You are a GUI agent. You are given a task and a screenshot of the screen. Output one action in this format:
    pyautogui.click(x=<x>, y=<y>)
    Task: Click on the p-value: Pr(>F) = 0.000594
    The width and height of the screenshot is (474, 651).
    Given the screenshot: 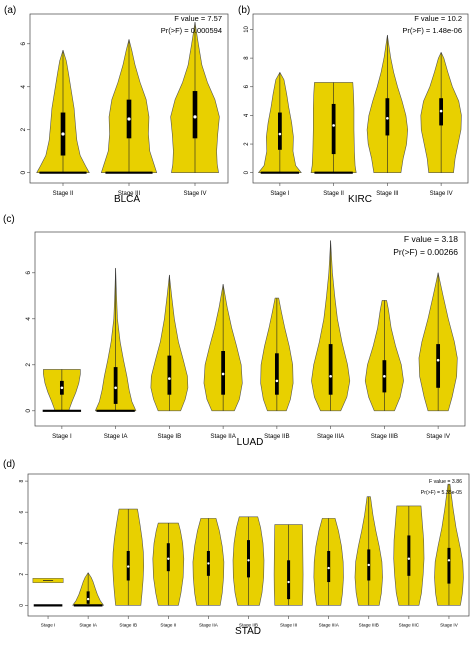 What is the action you would take?
    pyautogui.click(x=191, y=30)
    